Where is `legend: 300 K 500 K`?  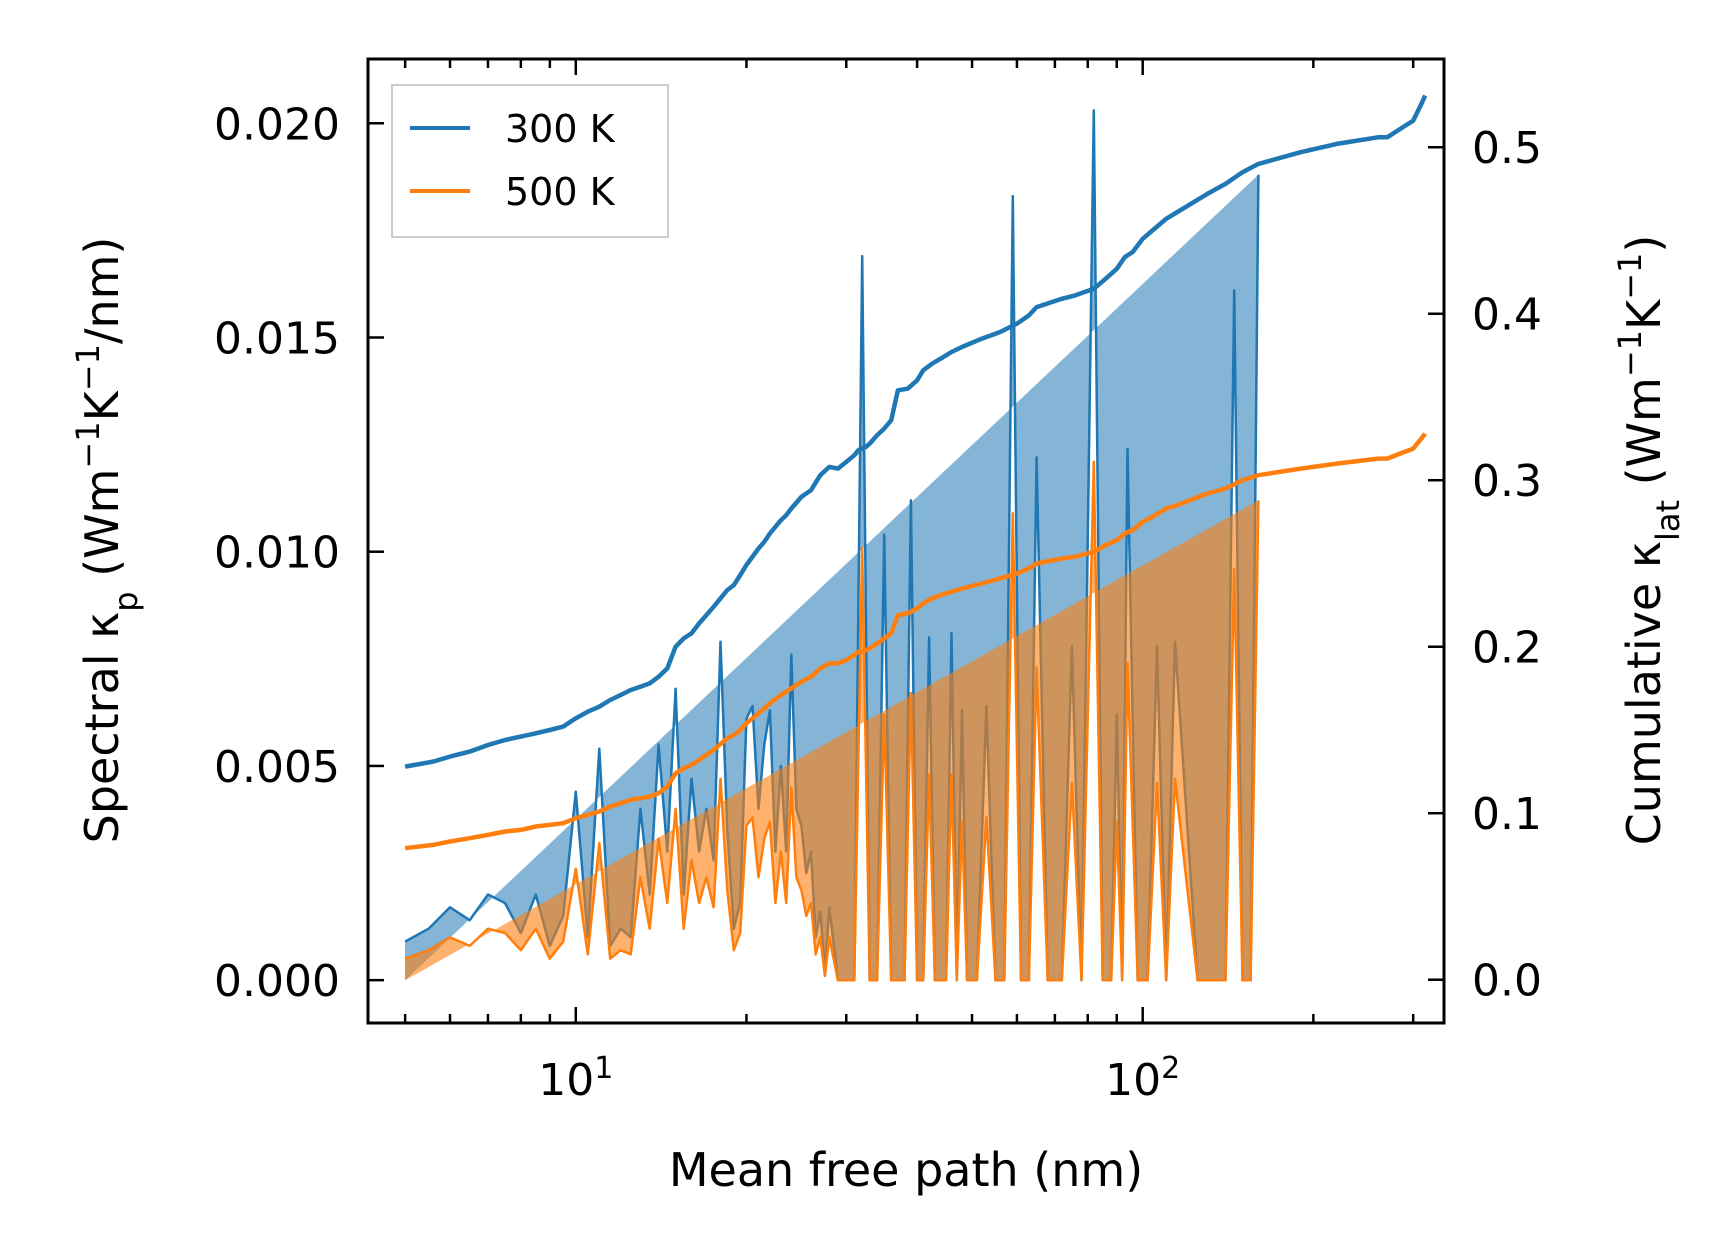 legend: 300 K 500 K is located at coordinates (530, 161).